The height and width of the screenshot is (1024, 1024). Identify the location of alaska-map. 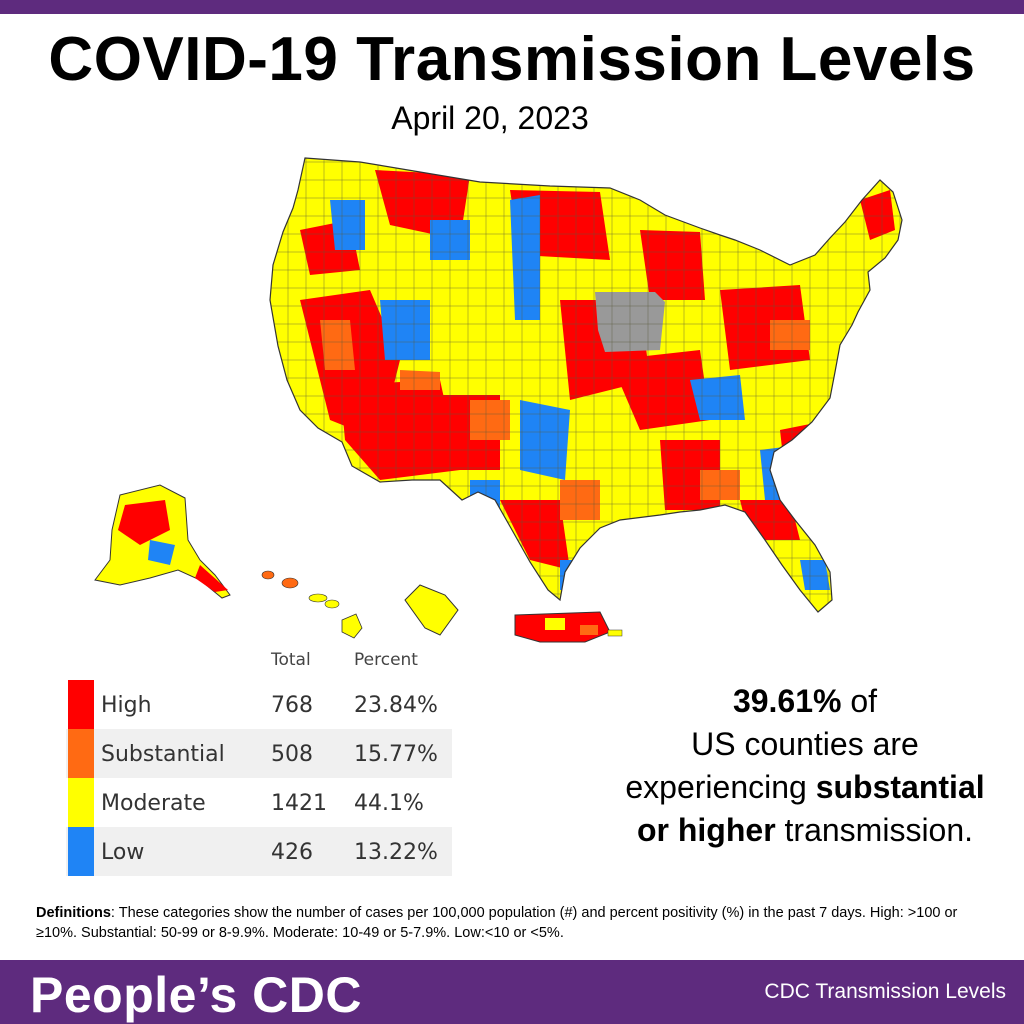
(162, 541).